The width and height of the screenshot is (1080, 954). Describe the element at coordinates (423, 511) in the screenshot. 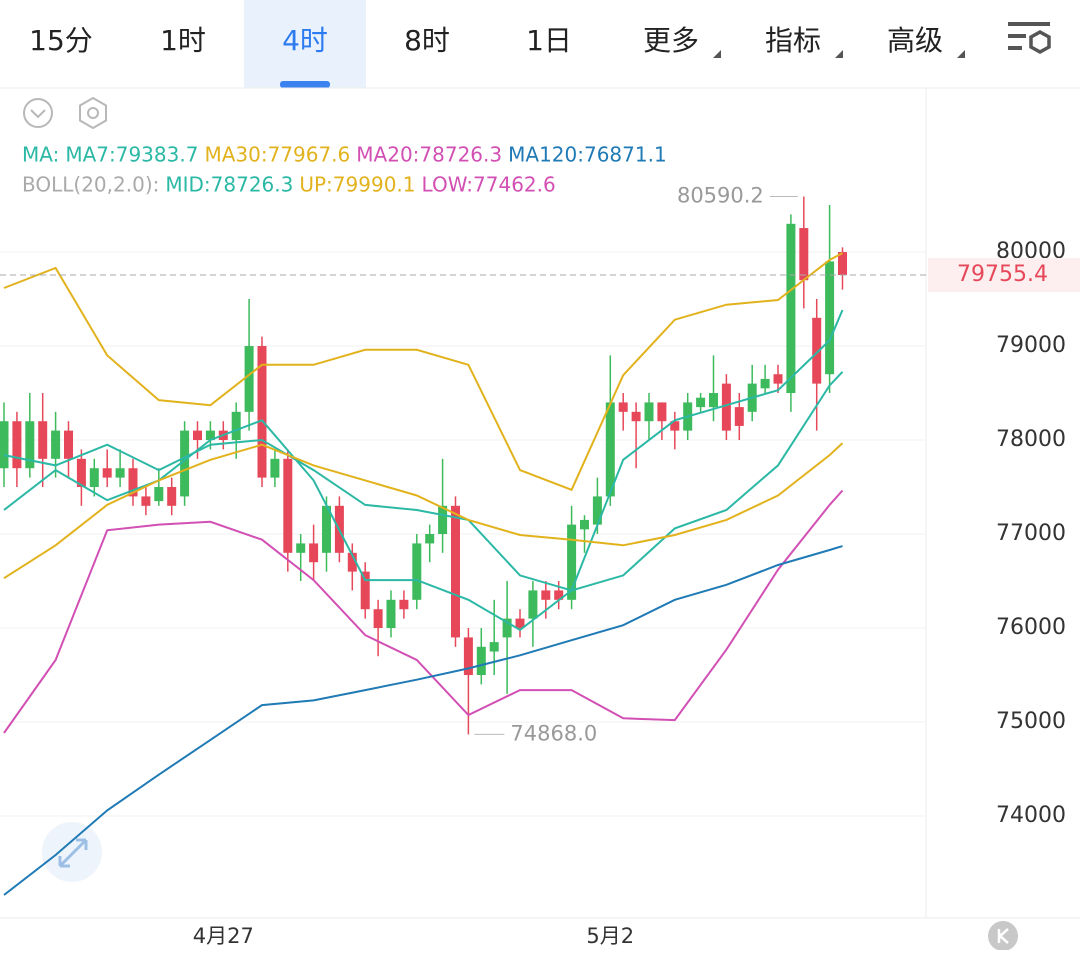

I see `indicator-line` at that location.